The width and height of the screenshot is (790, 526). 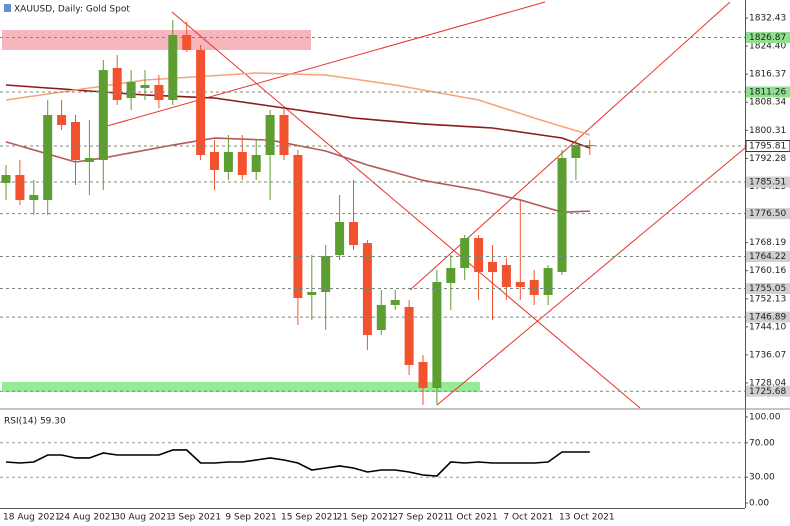 I want to click on level-label: 1725.68, so click(x=767, y=392).